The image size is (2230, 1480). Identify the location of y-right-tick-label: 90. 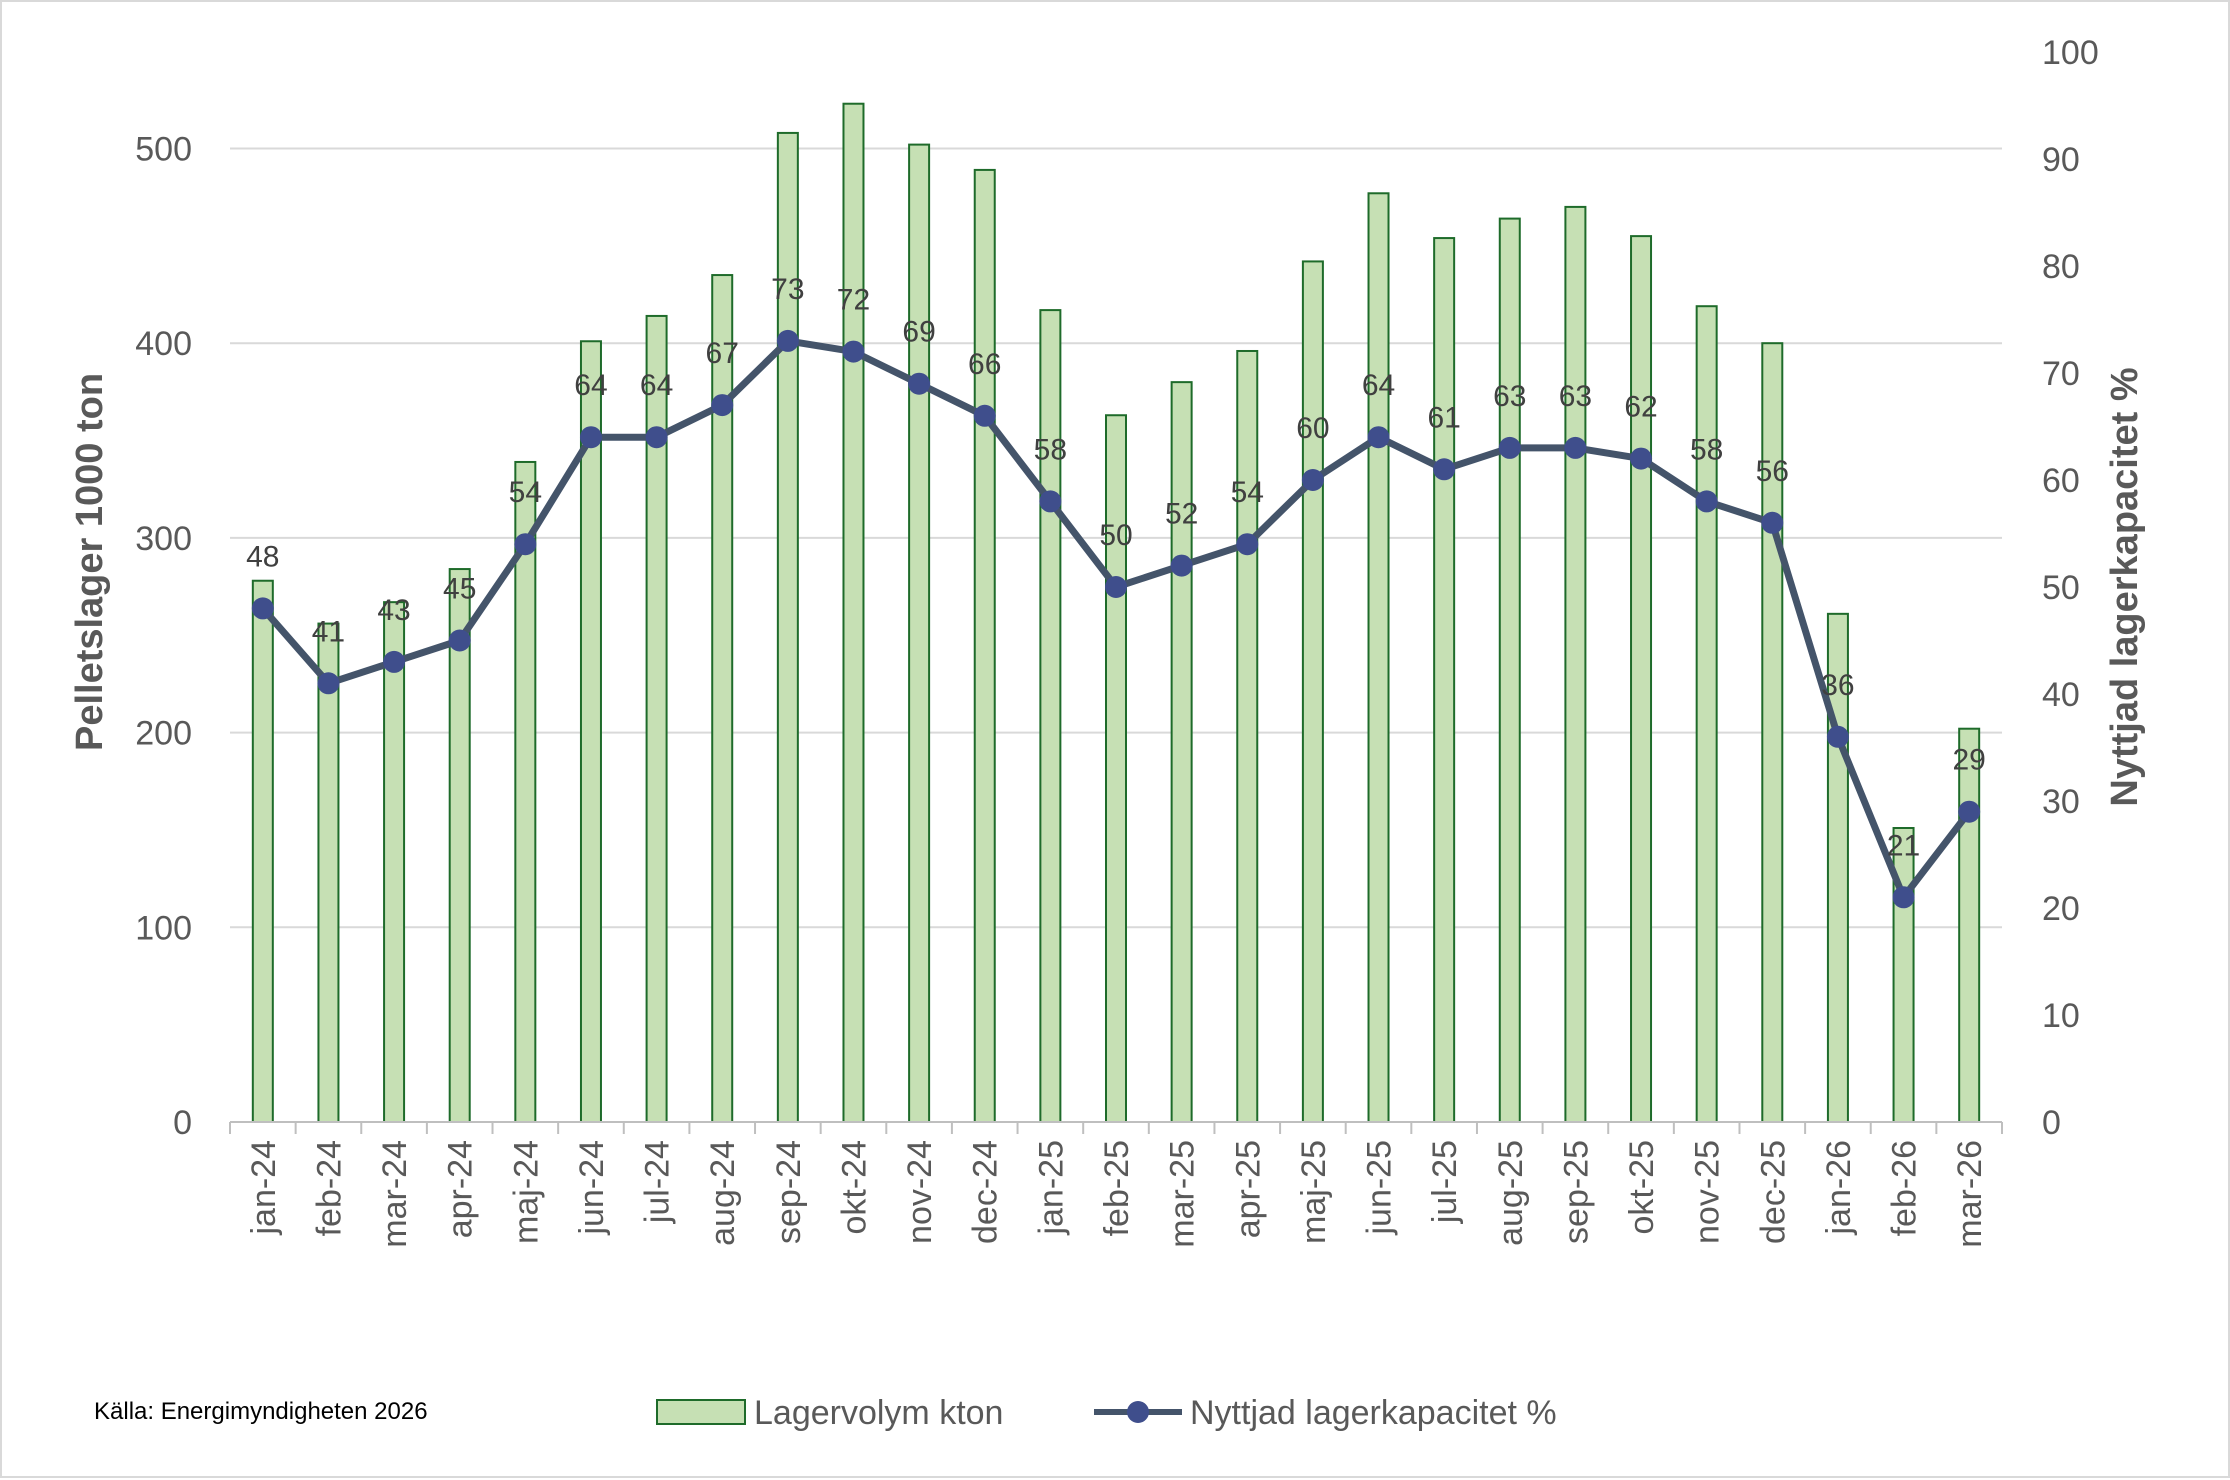
(2061, 160).